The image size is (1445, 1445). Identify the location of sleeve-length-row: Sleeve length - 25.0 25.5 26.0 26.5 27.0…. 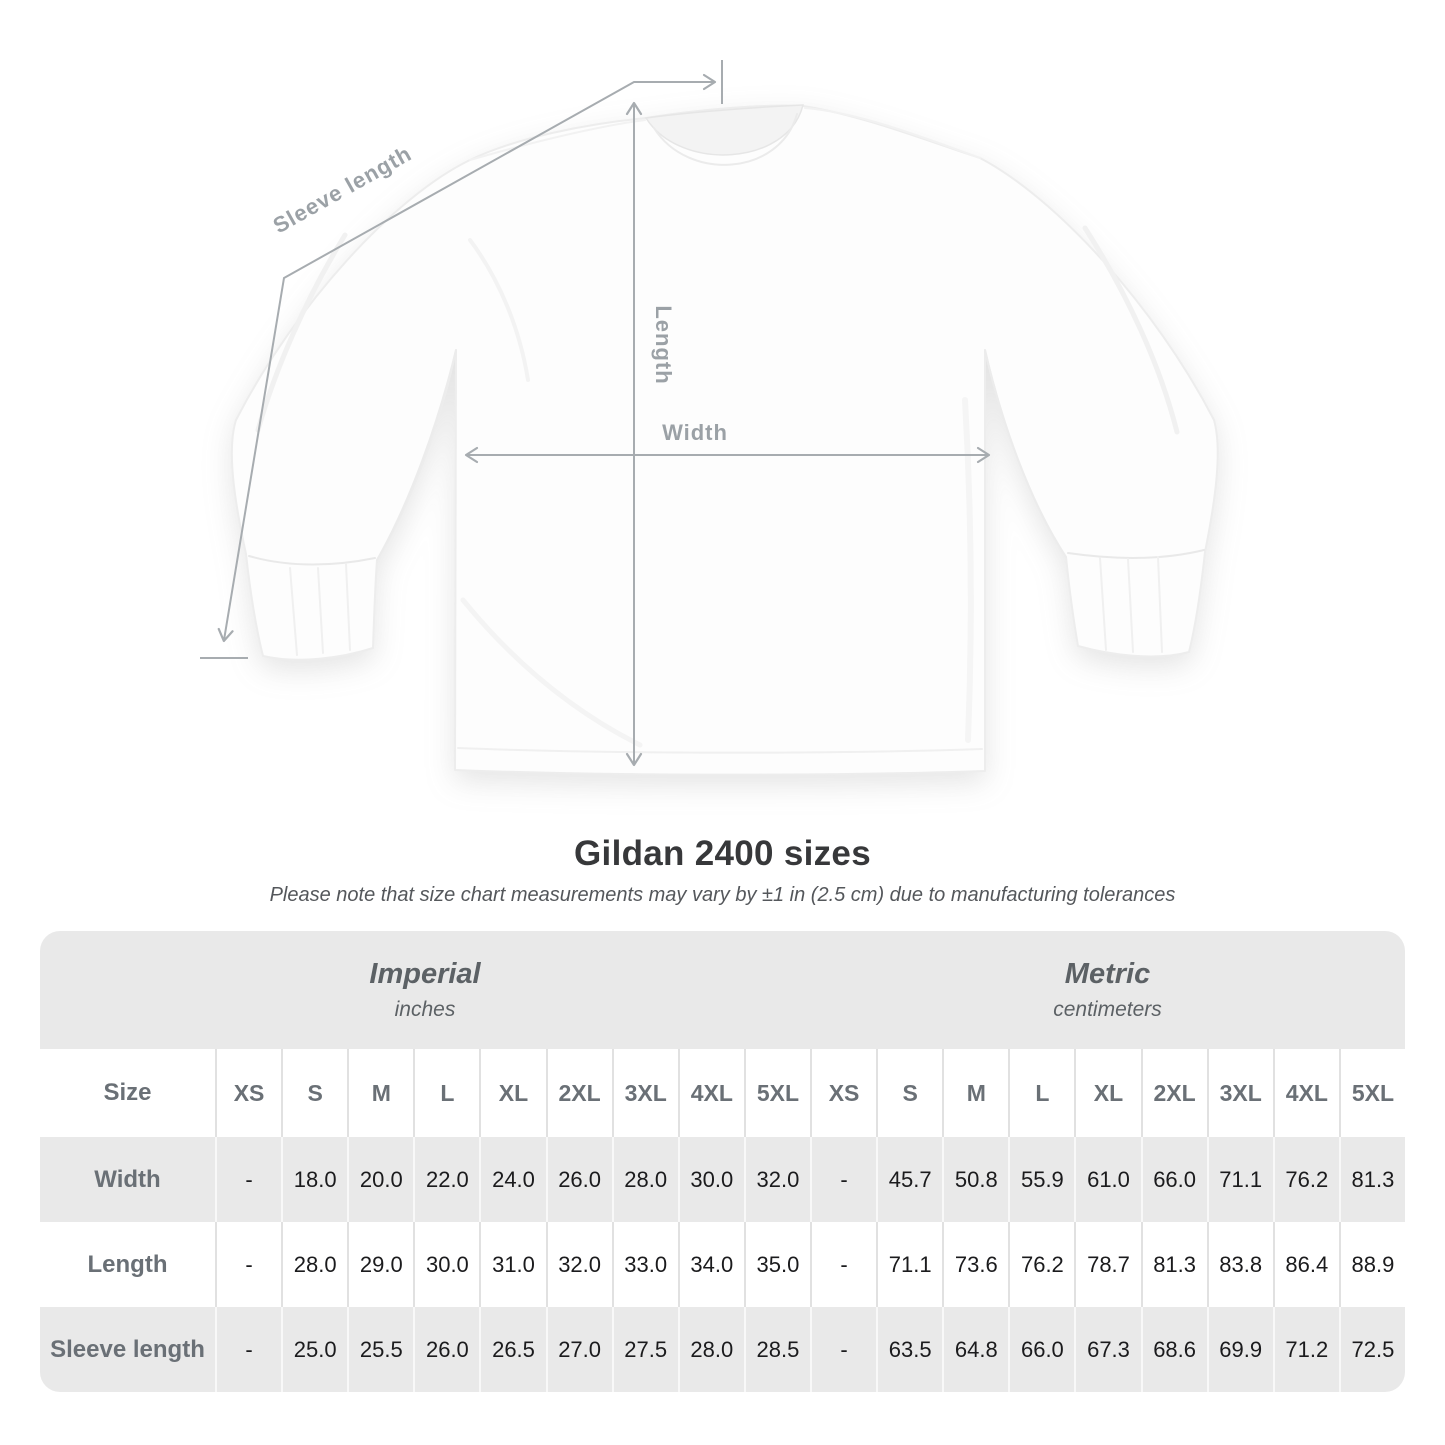
(722, 1349).